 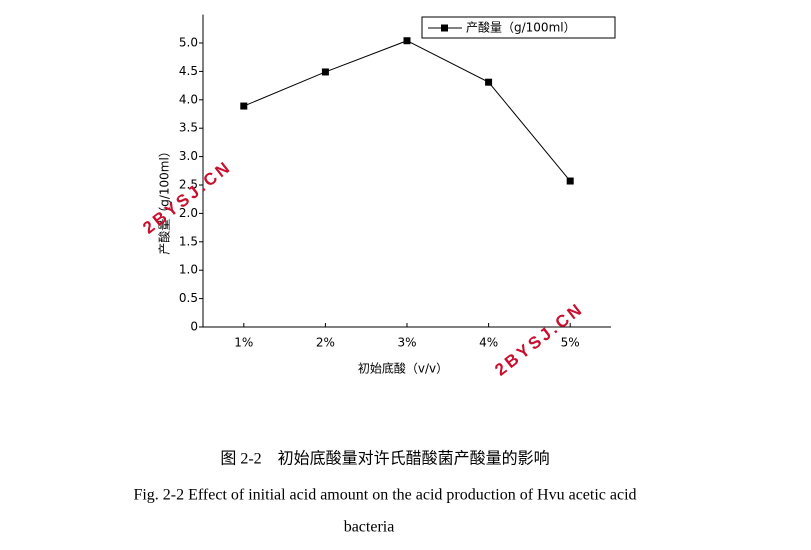 I want to click on y-tick-label: 5.0, so click(x=188, y=43).